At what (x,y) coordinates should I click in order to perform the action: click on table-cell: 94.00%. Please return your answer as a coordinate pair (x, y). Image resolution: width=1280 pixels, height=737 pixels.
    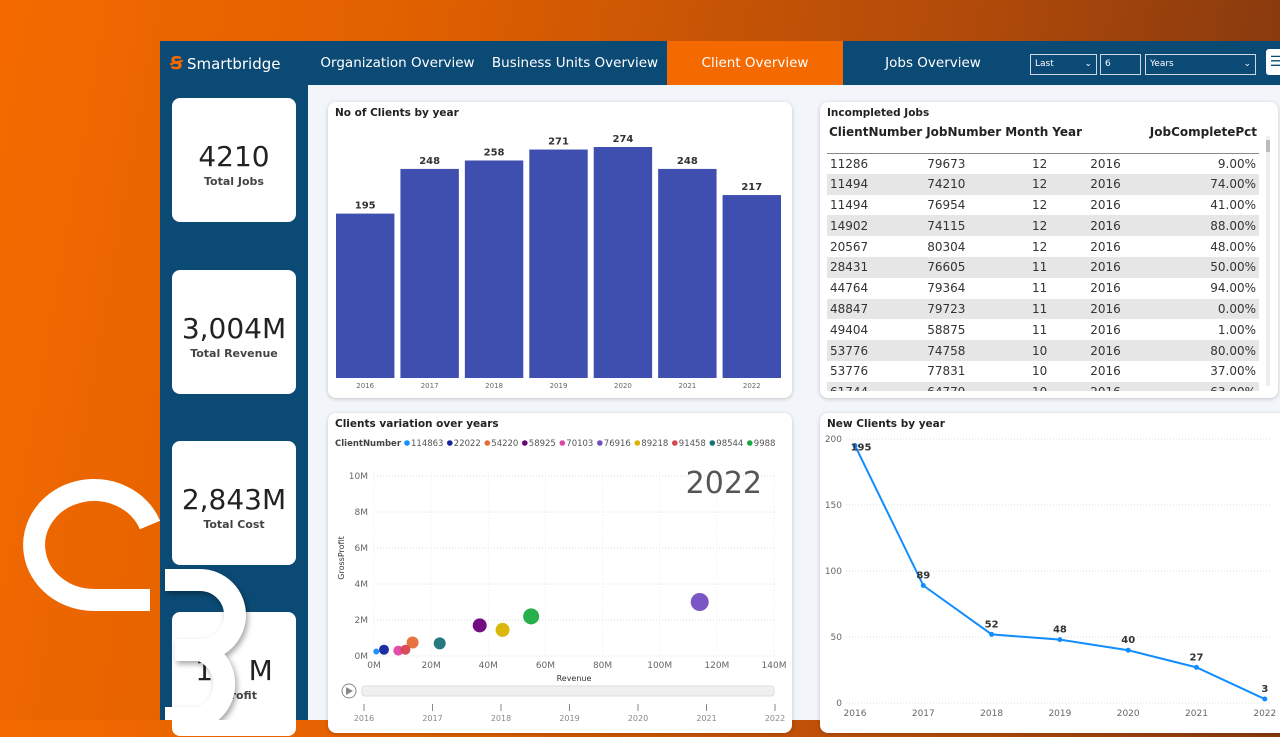
    Looking at the image, I should click on (1233, 288).